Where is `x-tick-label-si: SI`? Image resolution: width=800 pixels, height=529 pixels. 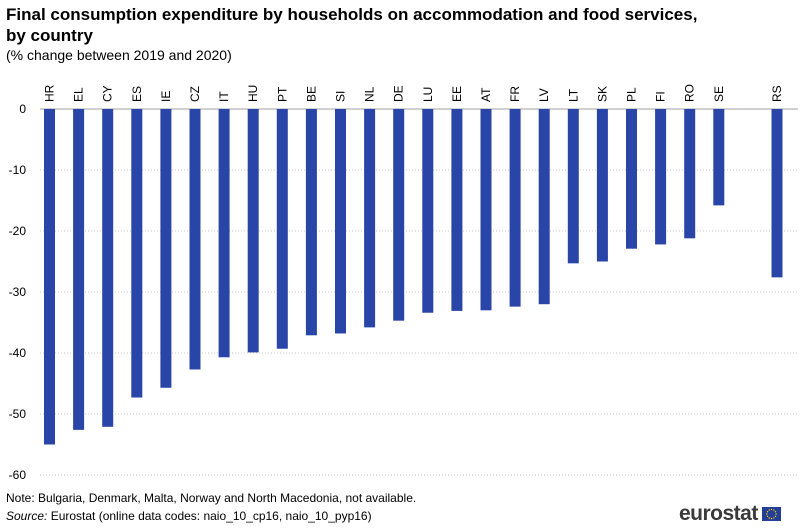 x-tick-label-si: SI is located at coordinates (341, 96).